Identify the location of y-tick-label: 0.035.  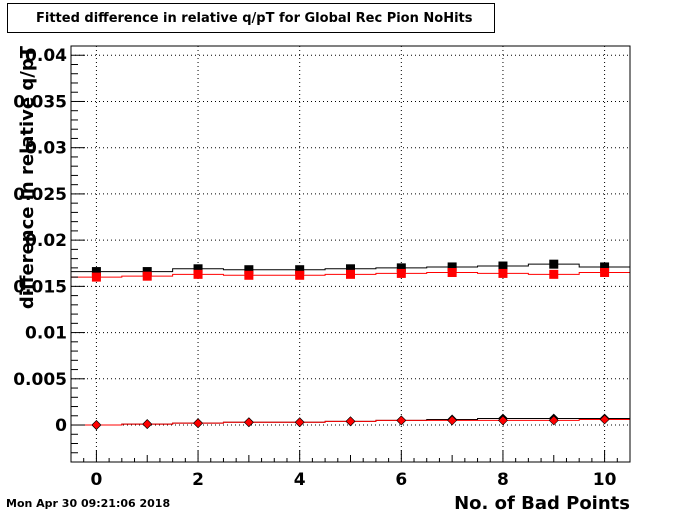
(40, 102).